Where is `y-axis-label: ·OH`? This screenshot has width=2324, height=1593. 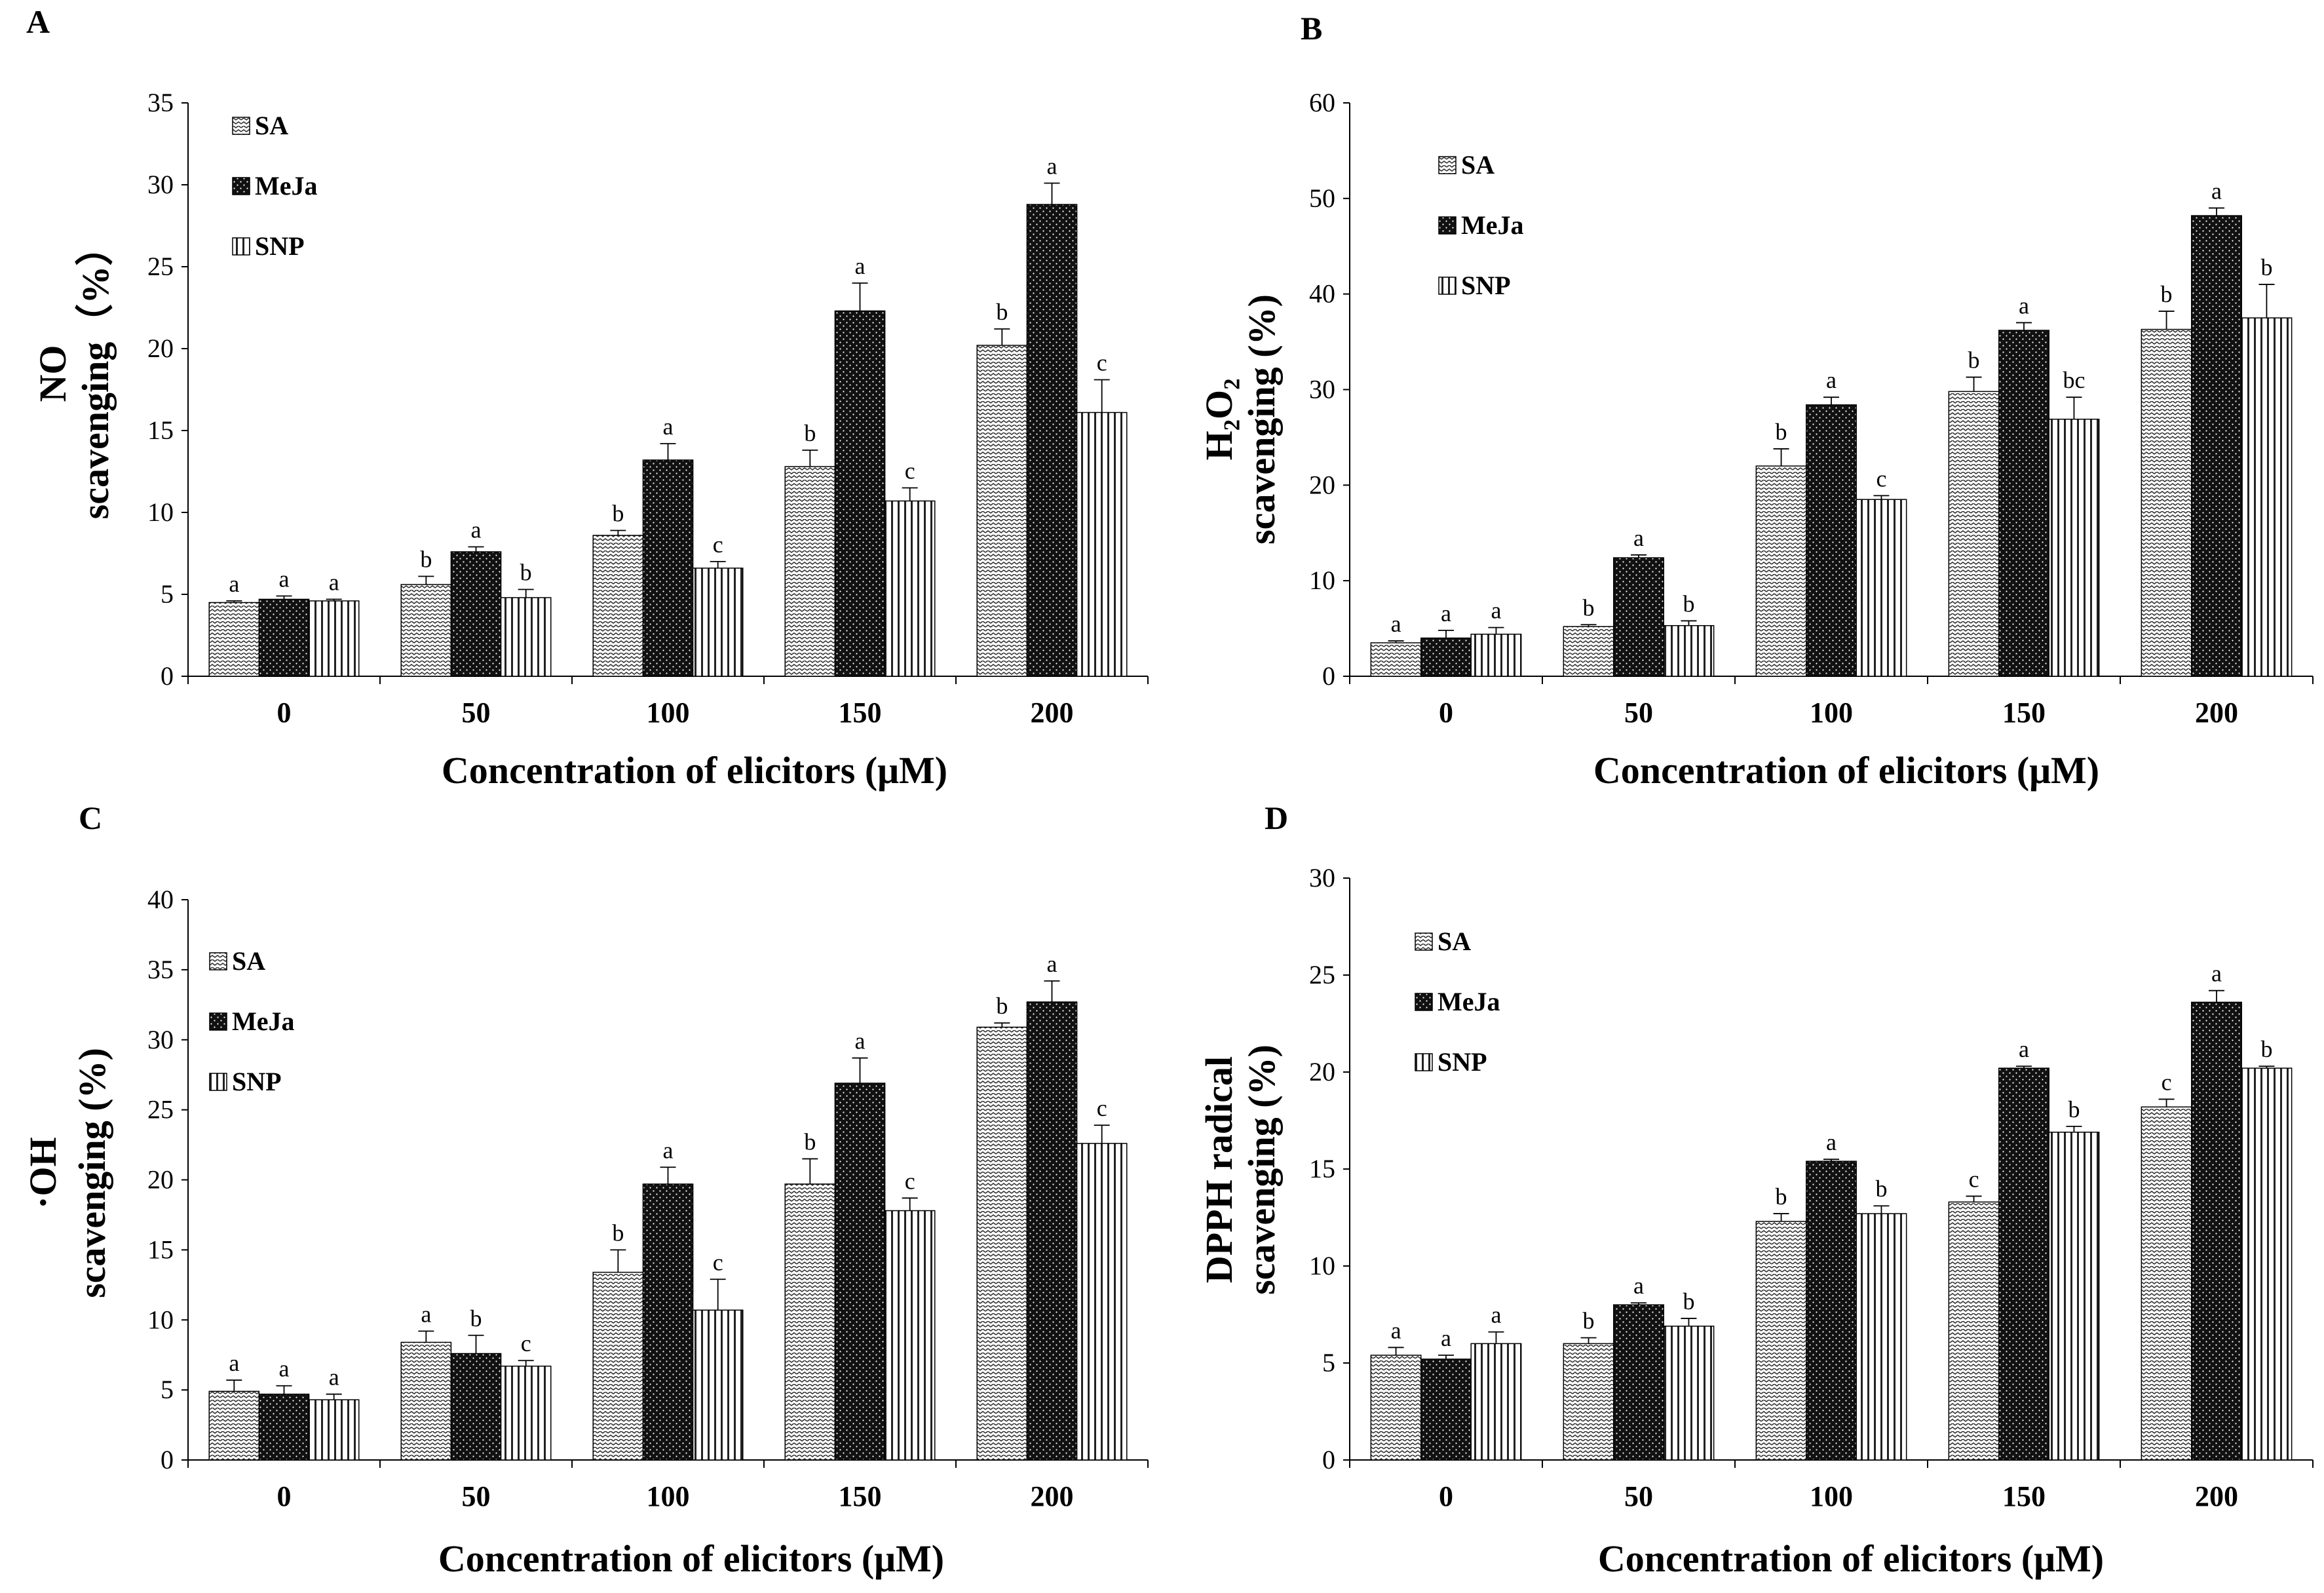
y-axis-label: ·OH is located at coordinates (43, 1173).